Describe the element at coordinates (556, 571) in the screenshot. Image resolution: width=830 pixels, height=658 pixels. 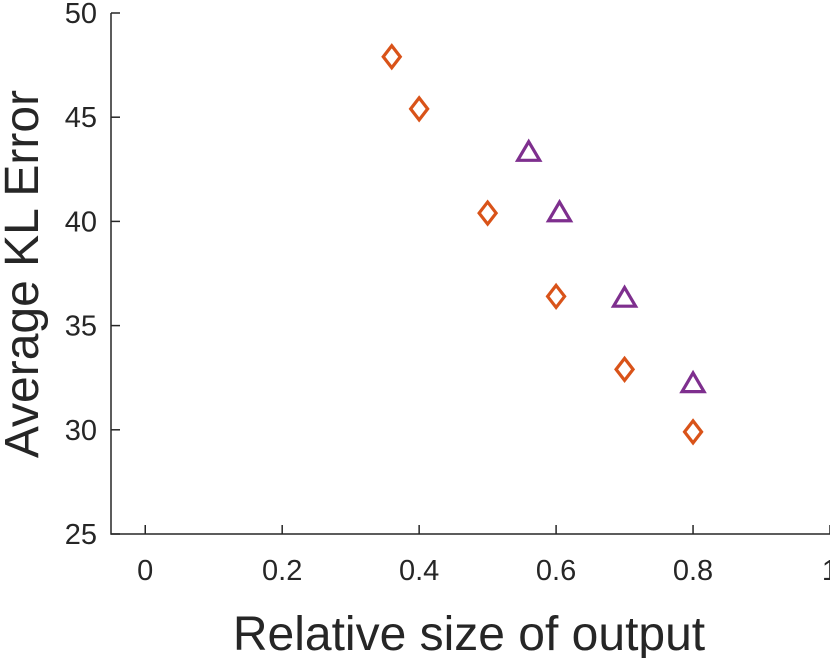
I see `x-tick-label: 0.6` at that location.